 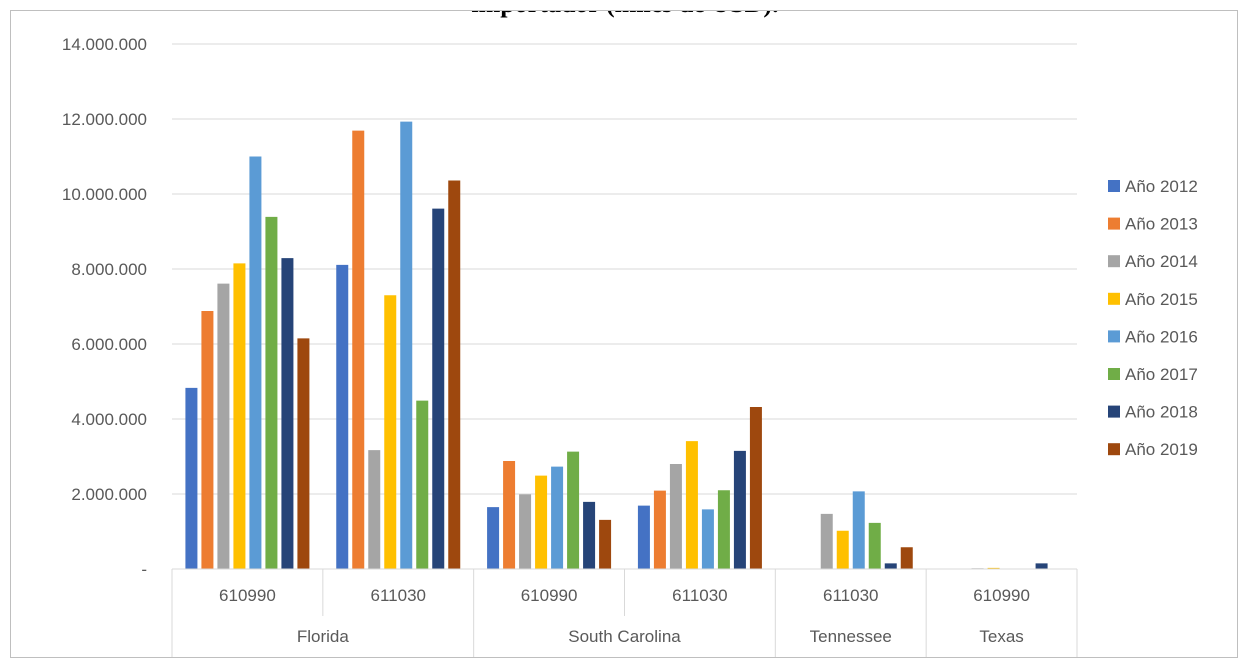 I want to click on x-group-label: South Carolina, so click(x=624, y=636).